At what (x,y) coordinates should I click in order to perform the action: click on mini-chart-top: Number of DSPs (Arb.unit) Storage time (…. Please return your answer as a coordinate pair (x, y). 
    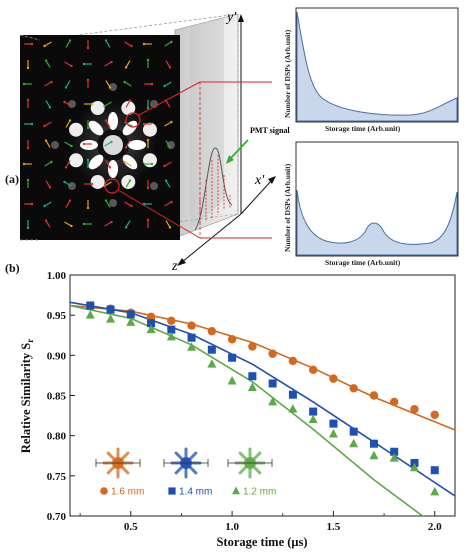
    Looking at the image, I should click on (371, 70).